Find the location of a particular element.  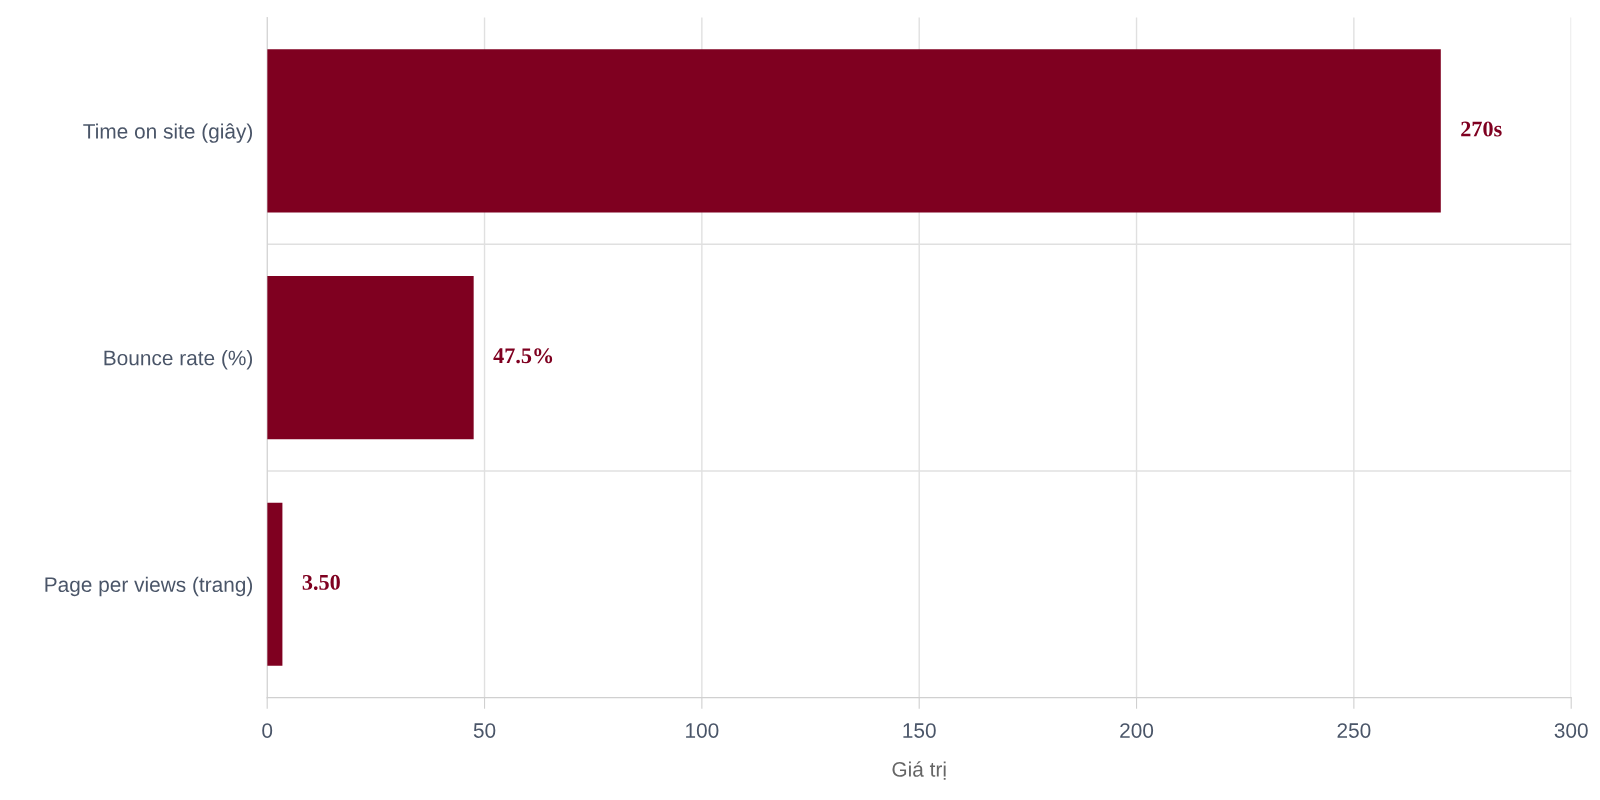

y-tick-label: Page per views (trang) is located at coordinates (149, 586).